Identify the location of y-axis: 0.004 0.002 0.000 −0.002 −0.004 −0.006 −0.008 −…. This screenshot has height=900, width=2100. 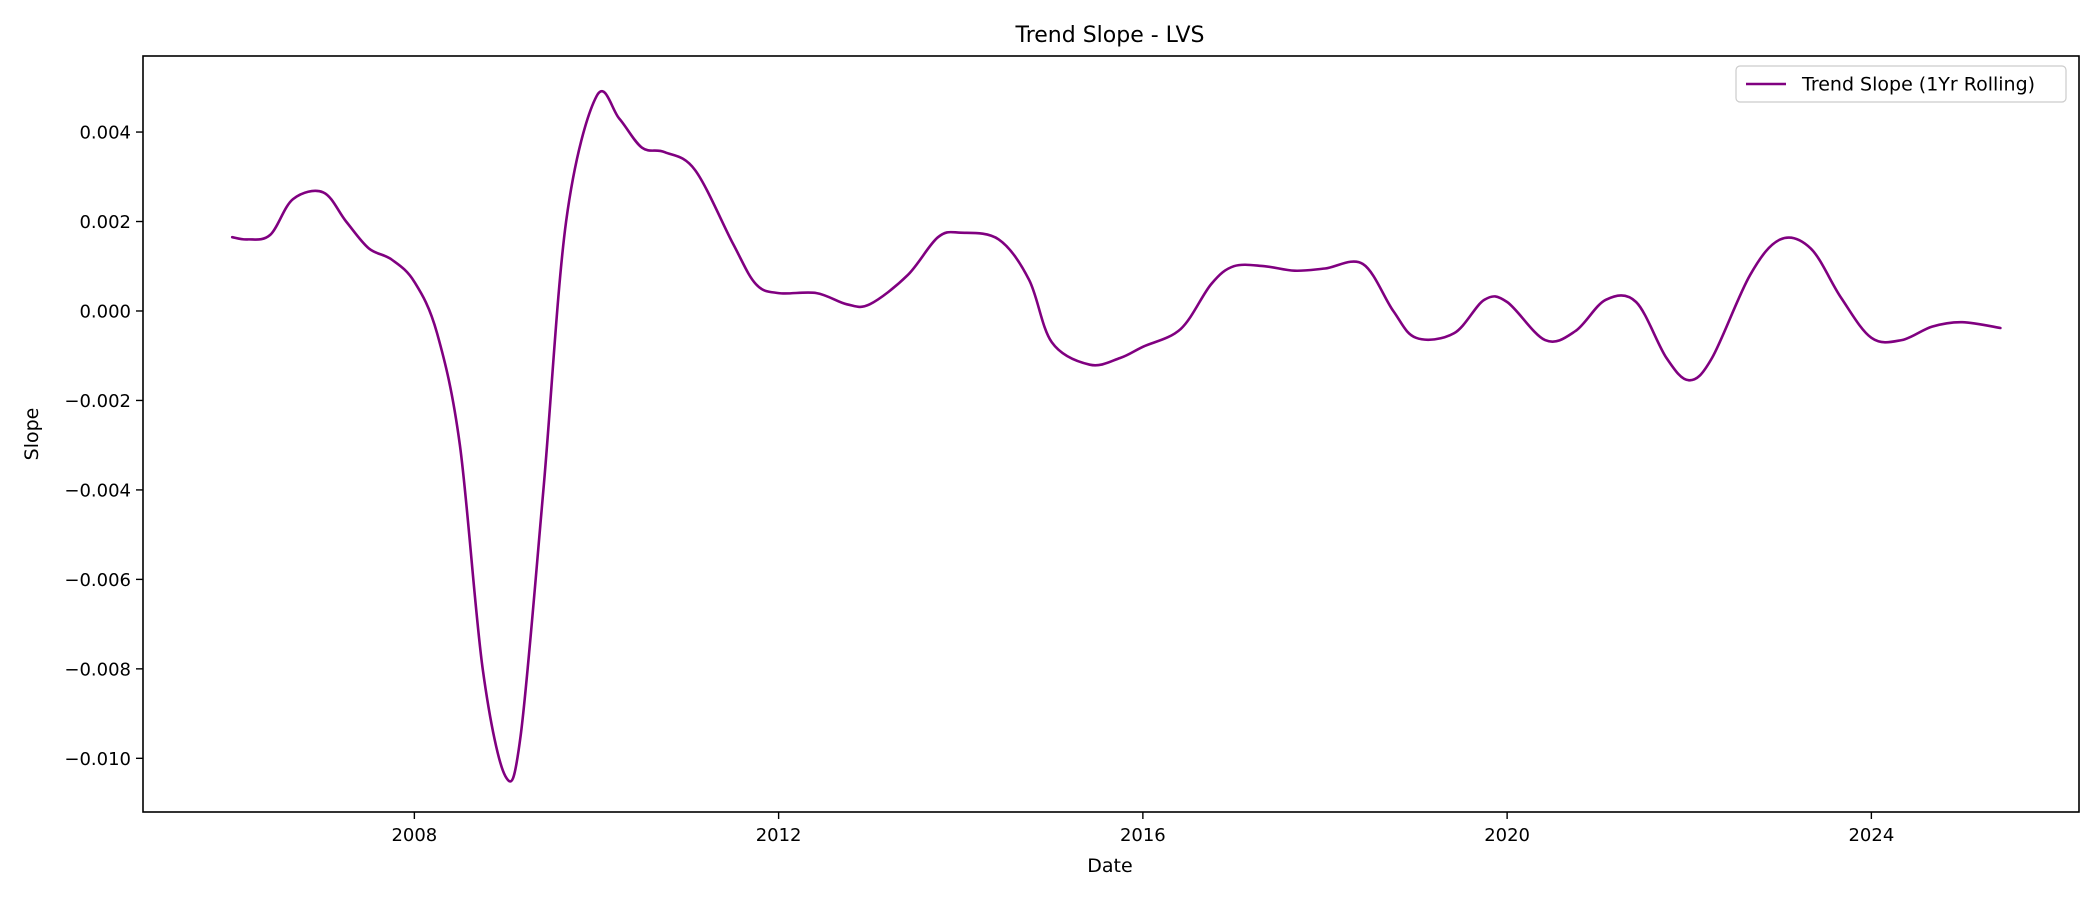
(103, 446).